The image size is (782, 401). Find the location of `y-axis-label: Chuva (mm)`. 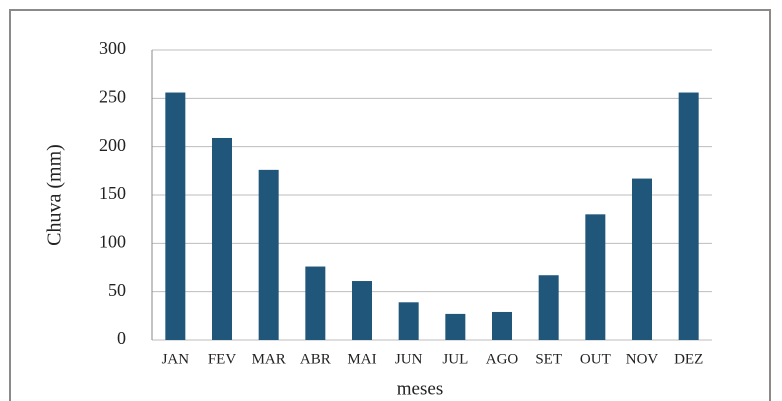

y-axis-label: Chuva (mm) is located at coordinates (55, 195).